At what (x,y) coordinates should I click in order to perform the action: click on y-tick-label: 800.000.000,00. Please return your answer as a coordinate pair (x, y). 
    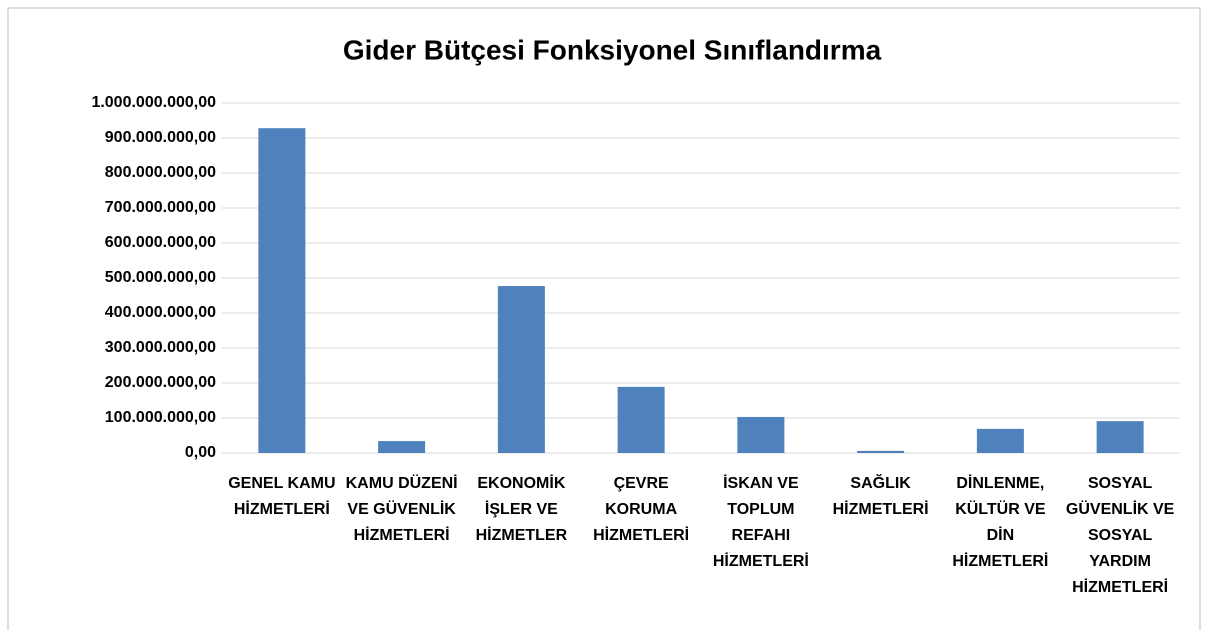
    Looking at the image, I should click on (160, 172).